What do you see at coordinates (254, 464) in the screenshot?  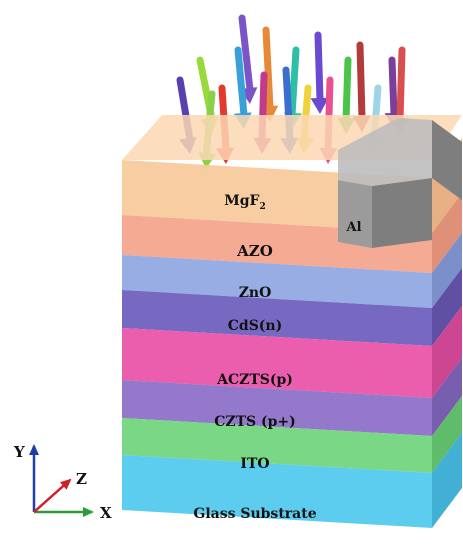 I see `layer-label-6: ITO` at bounding box center [254, 464].